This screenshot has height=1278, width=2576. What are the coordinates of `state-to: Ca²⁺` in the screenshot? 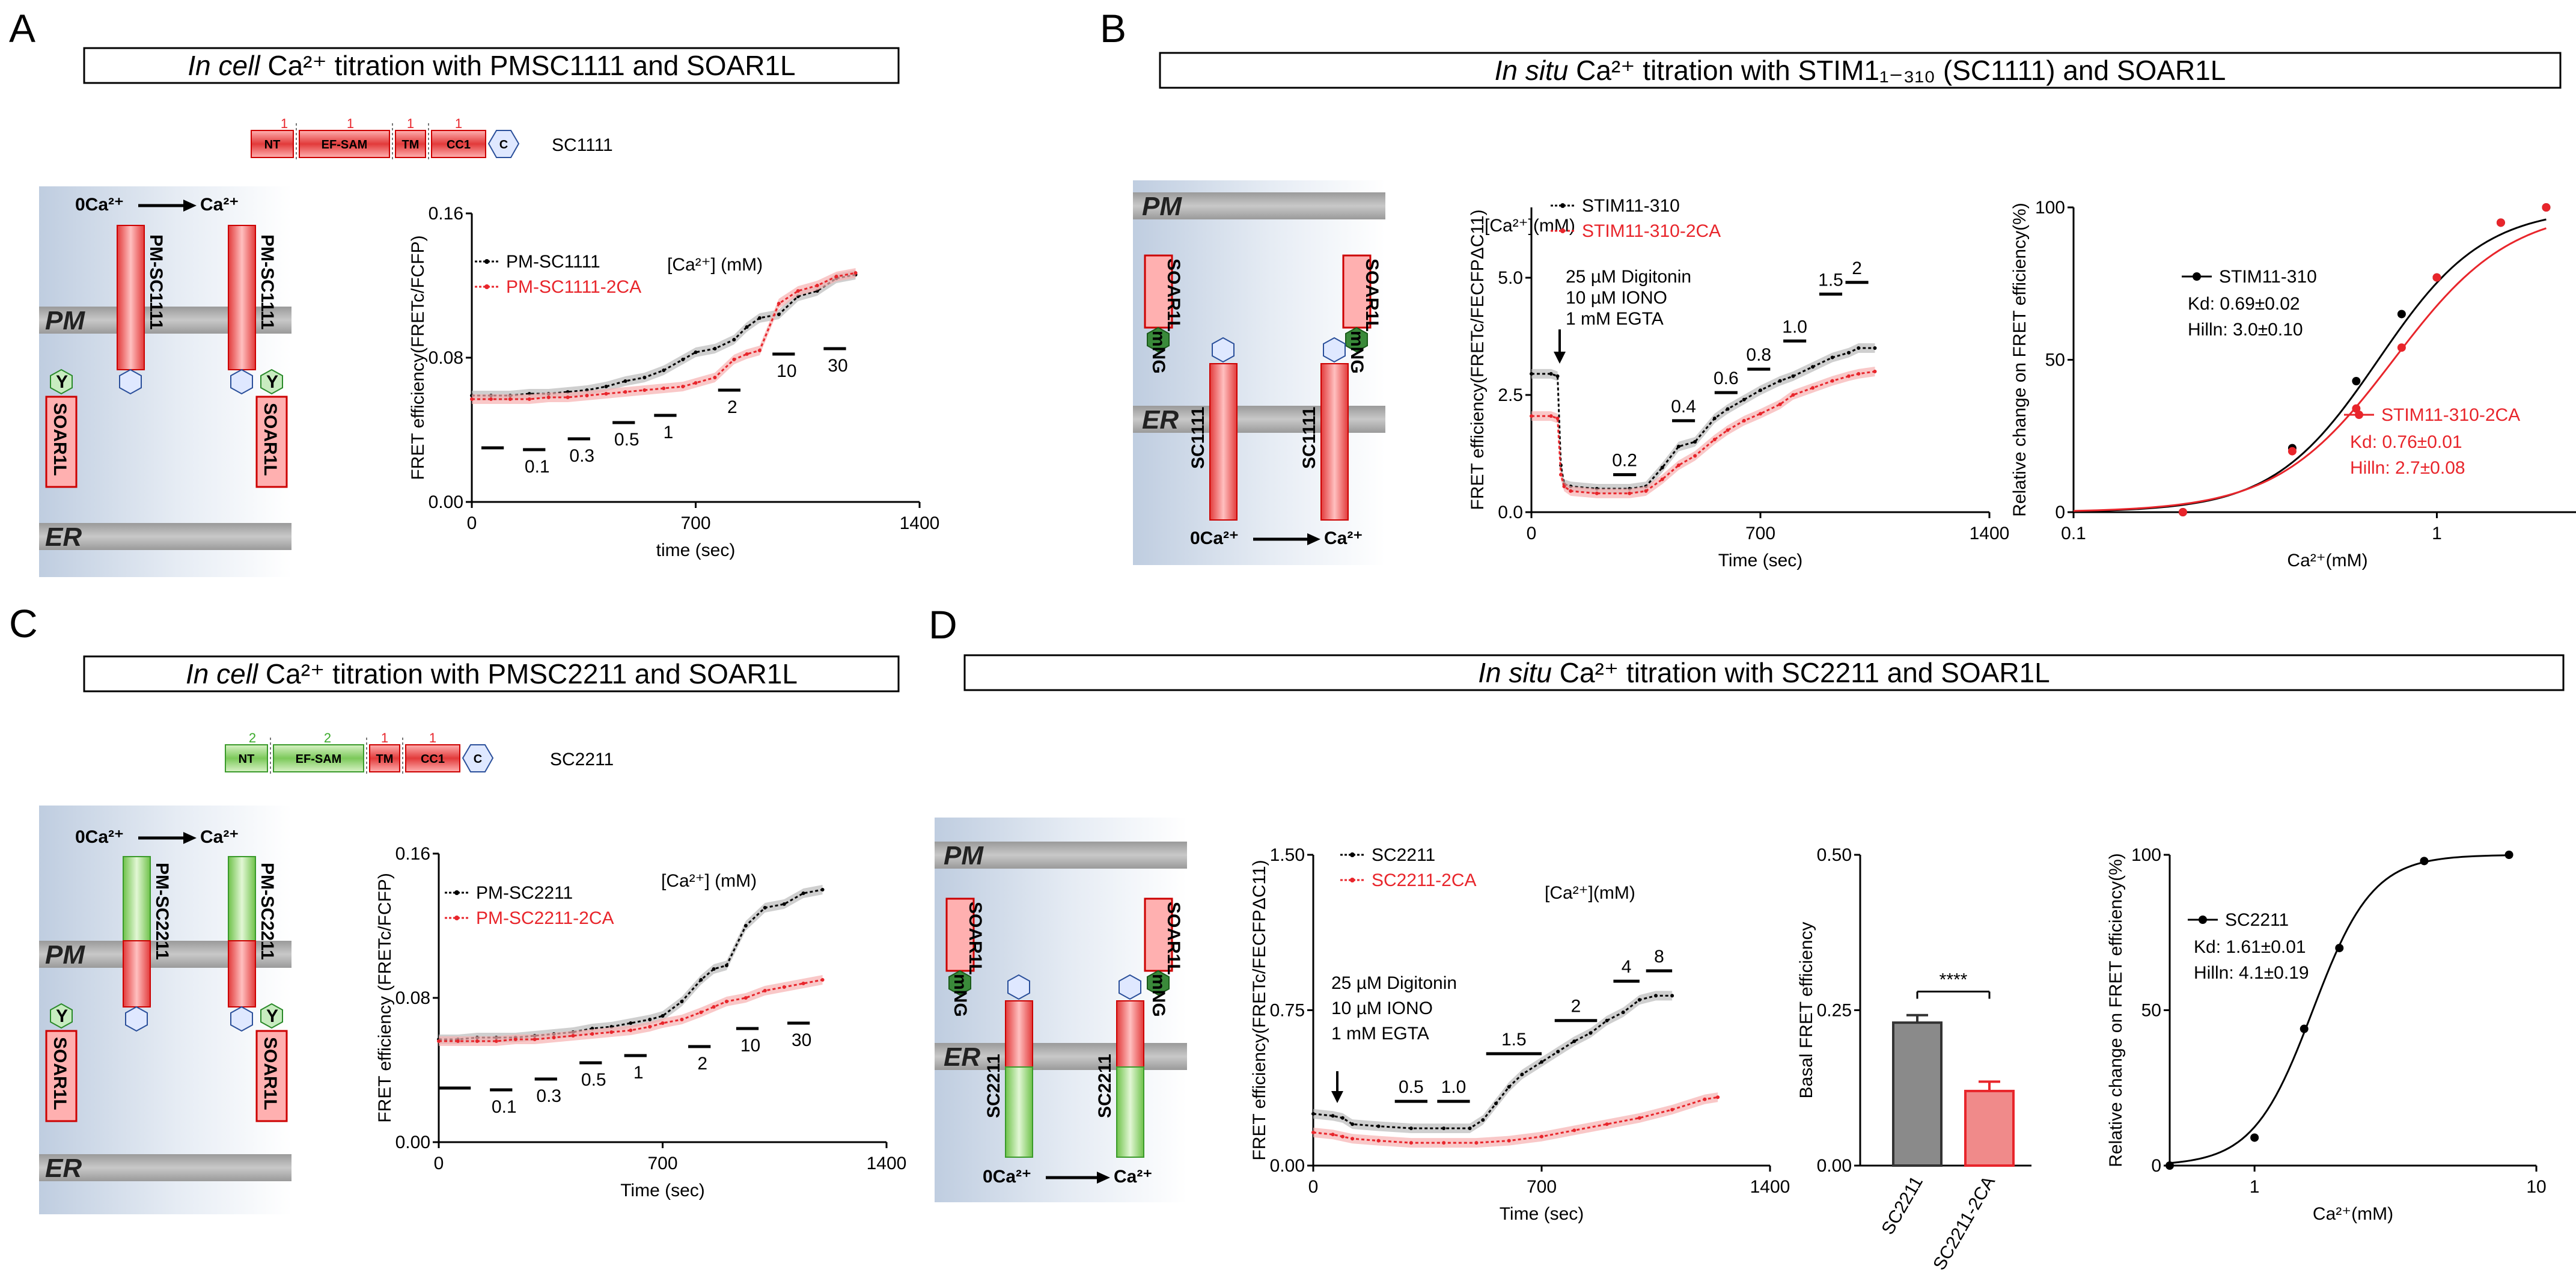 It's located at (1133, 1177).